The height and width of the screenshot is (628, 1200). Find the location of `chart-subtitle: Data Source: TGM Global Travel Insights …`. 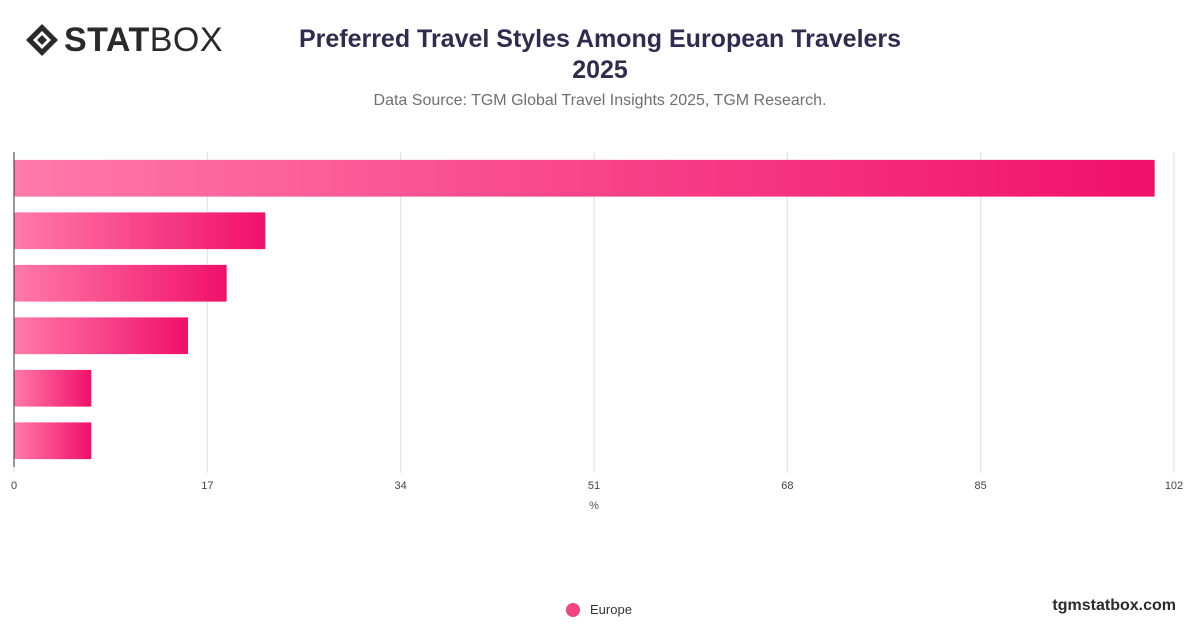

chart-subtitle: Data Source: TGM Global Travel Insights … is located at coordinates (600, 100).